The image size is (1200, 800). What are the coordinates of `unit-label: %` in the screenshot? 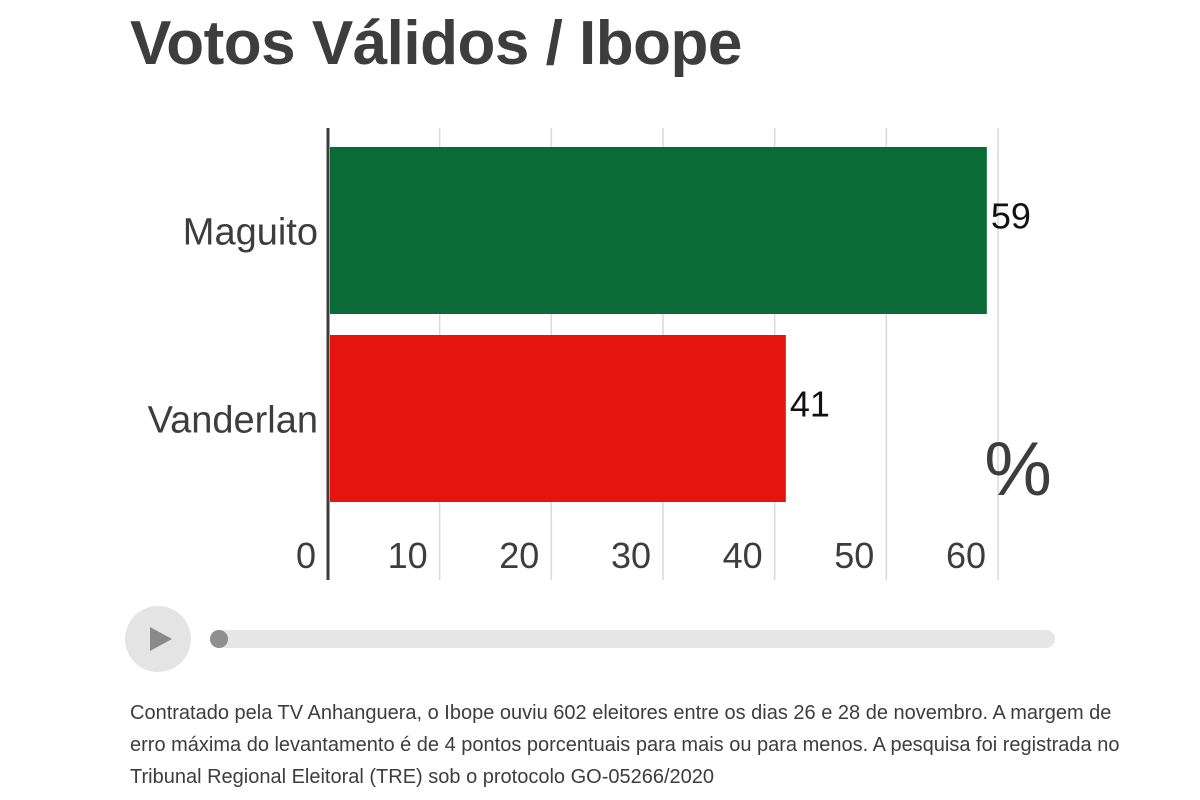 It's located at (1018, 469).